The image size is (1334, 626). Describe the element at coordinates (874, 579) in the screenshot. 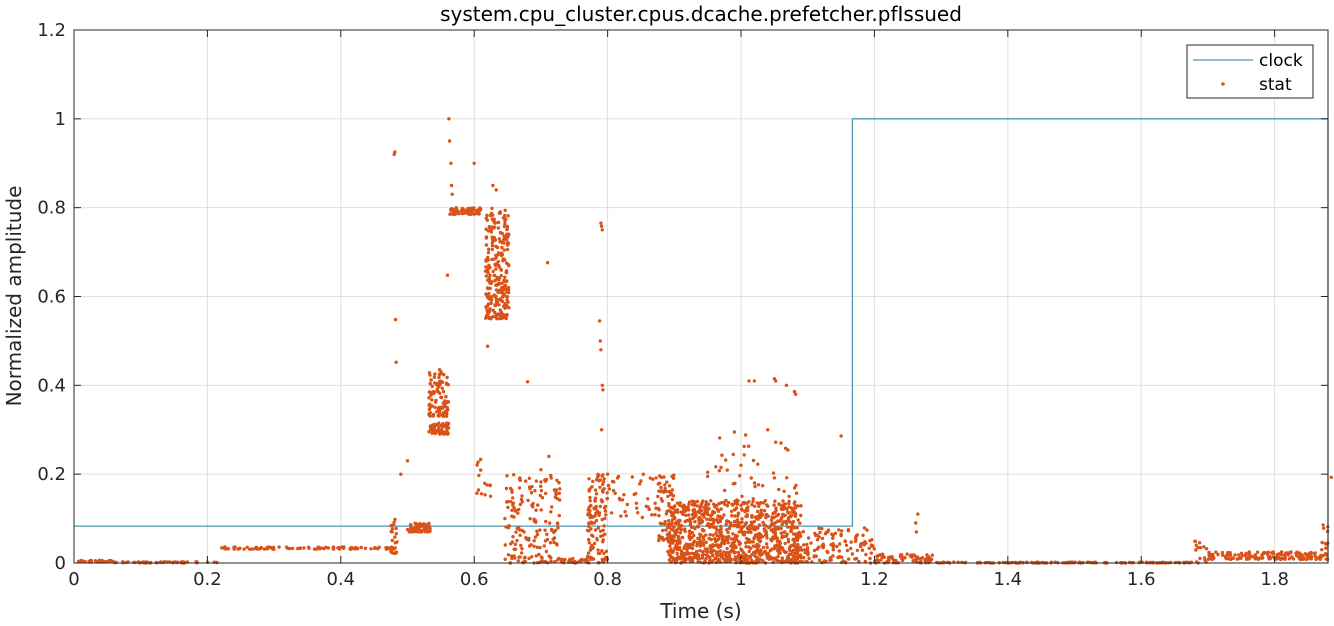

I see `x-tick-label: 1.2` at that location.